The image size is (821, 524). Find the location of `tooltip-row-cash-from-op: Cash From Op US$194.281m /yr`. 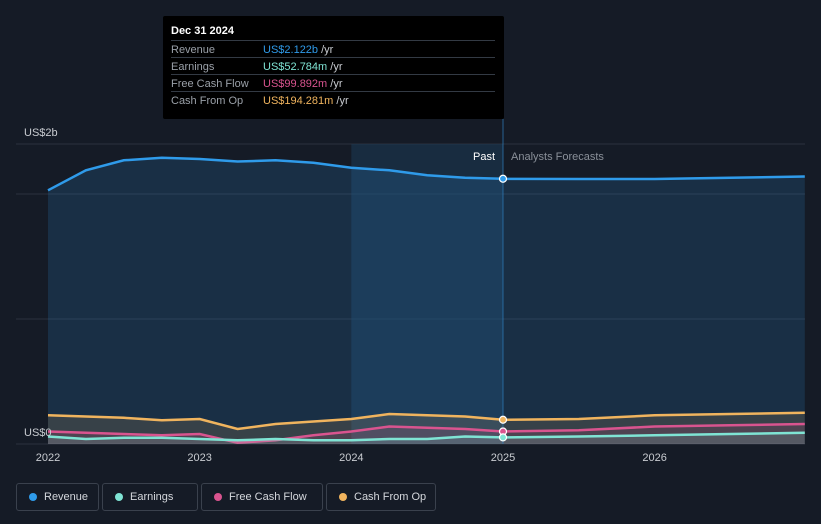

tooltip-row-cash-from-op: Cash From Op US$194.281m /yr is located at coordinates (333, 100).